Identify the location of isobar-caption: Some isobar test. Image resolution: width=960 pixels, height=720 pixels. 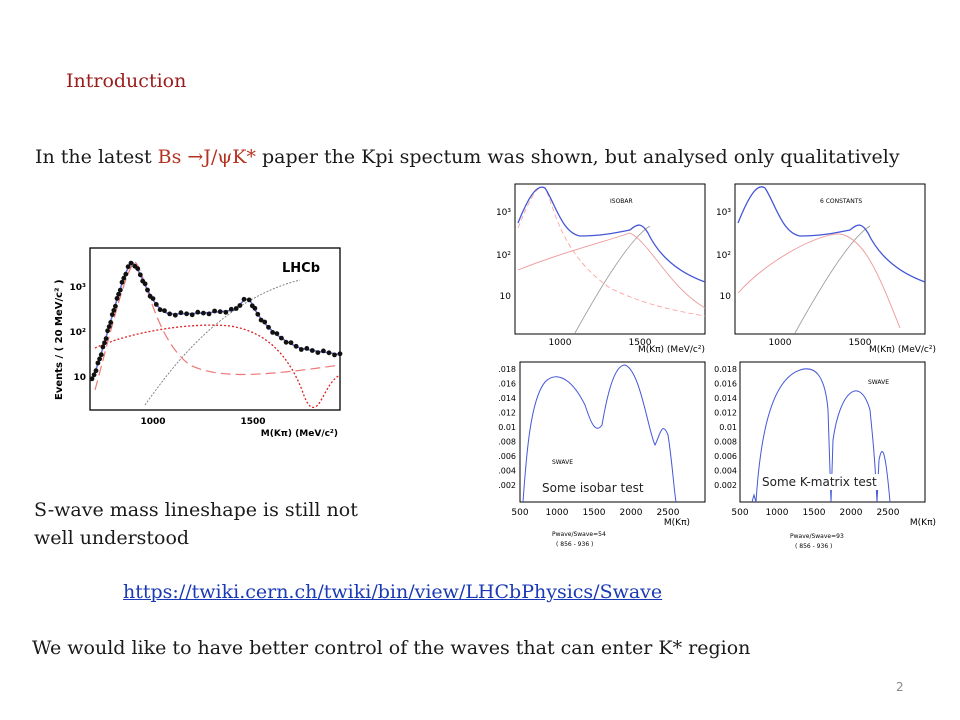
(593, 488).